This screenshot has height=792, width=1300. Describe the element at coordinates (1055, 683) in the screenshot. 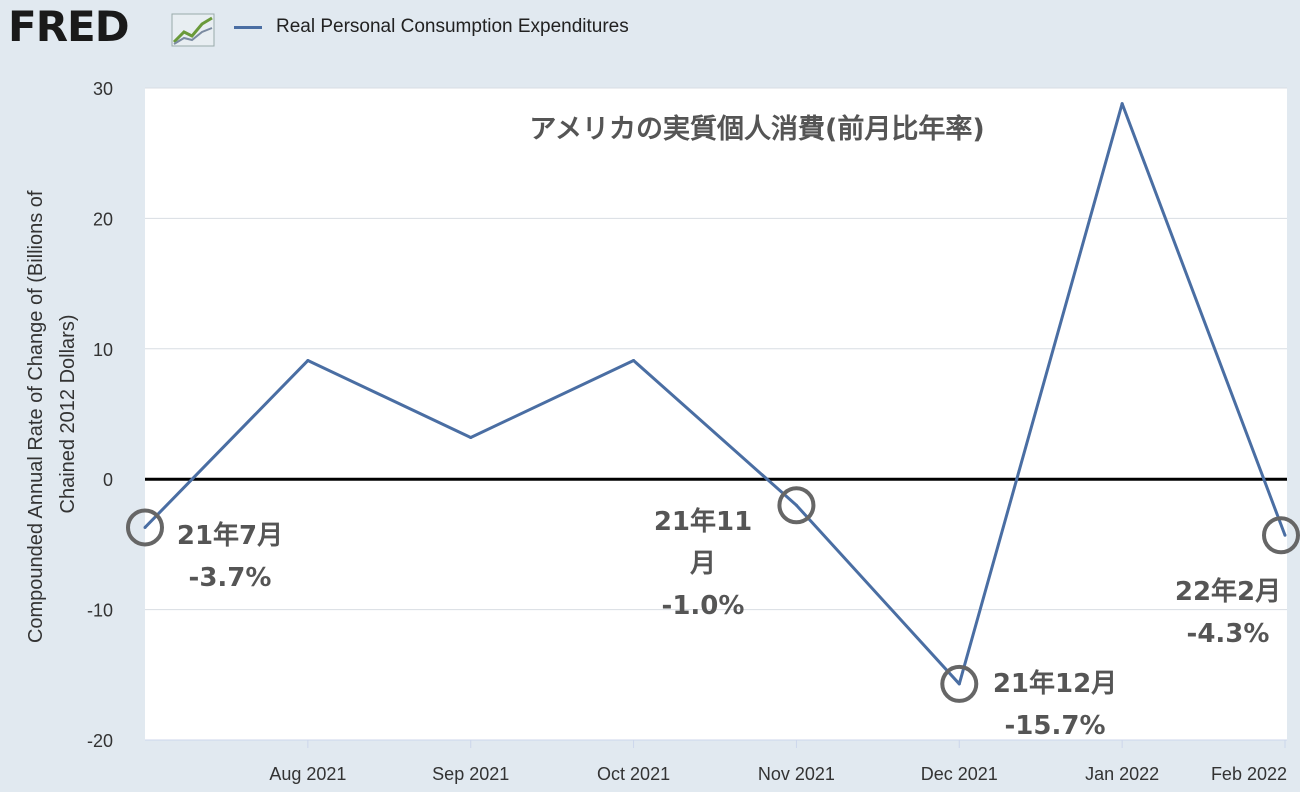

I see `annotation-label: 21年12月` at that location.